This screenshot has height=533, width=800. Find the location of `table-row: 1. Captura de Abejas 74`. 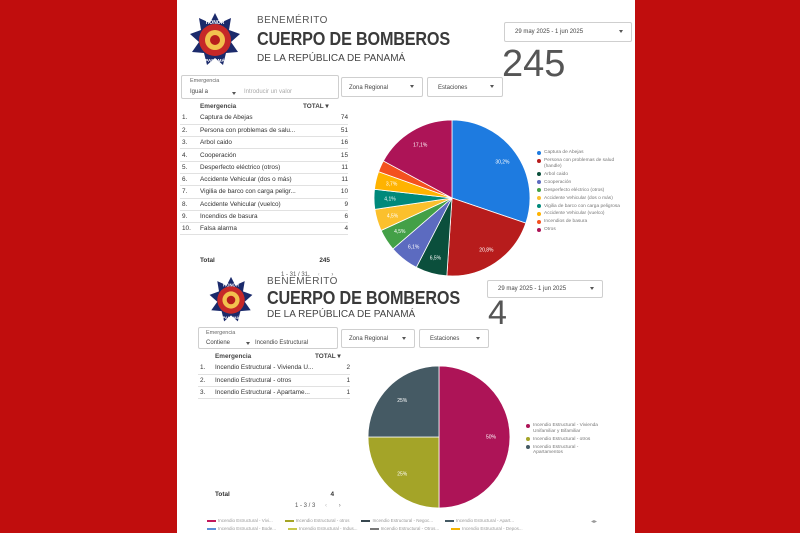

table-row: 1. Captura de Abejas 74 is located at coordinates (264, 118).